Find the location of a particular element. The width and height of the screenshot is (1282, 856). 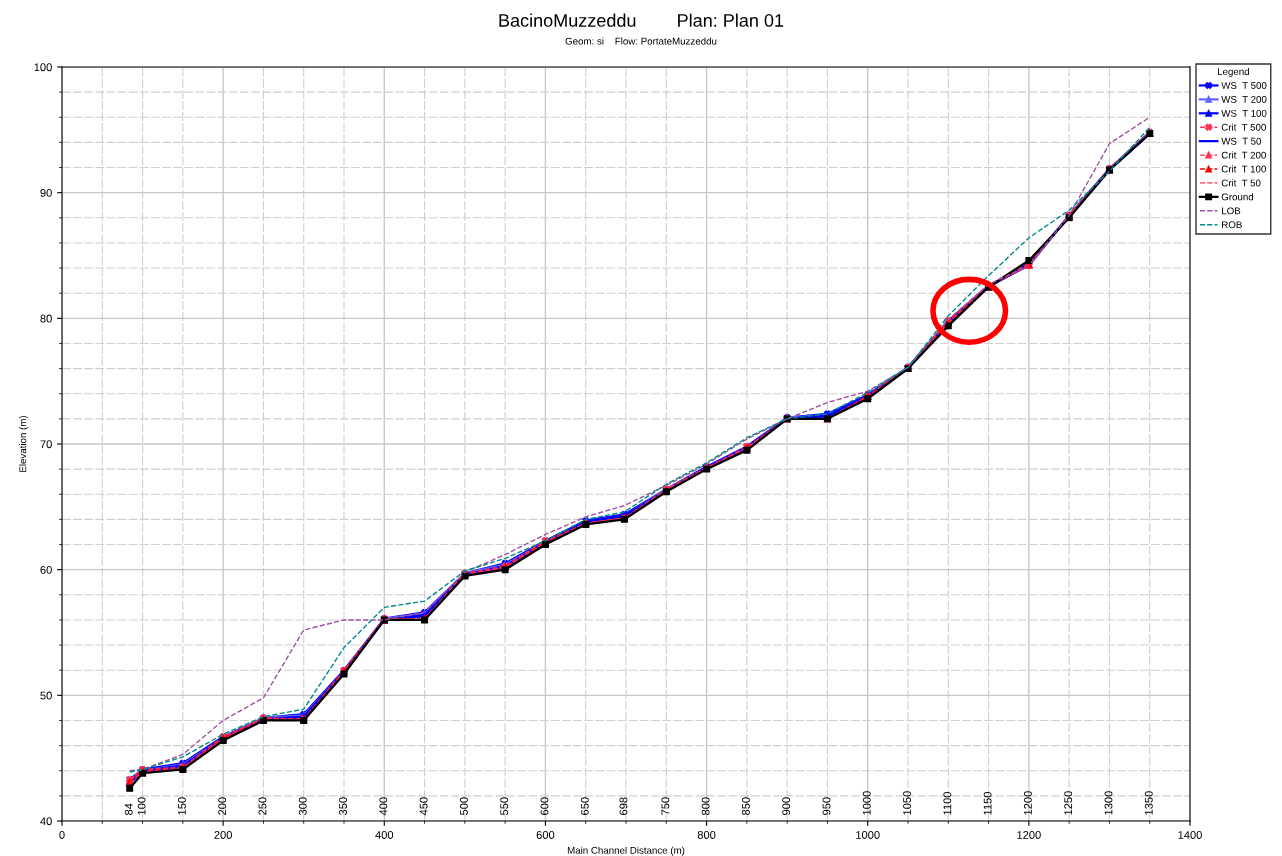

x-tick-label: 1000 is located at coordinates (868, 835).